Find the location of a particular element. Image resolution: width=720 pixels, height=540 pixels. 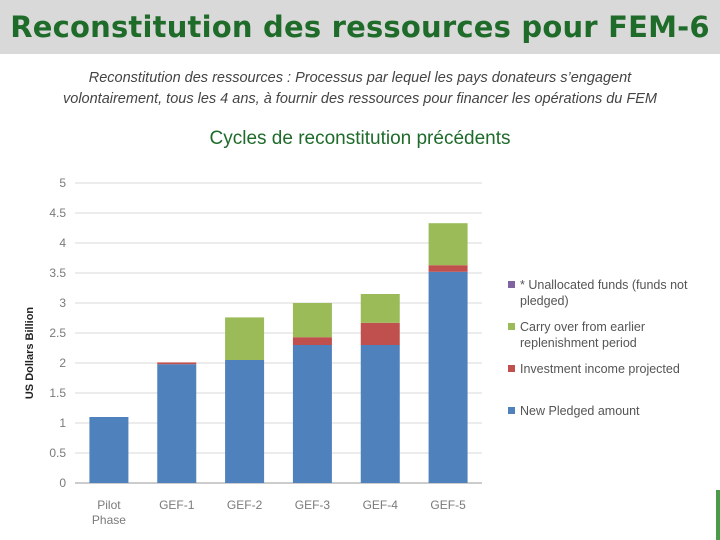

legend-label: replenishment period is located at coordinates (578, 343).